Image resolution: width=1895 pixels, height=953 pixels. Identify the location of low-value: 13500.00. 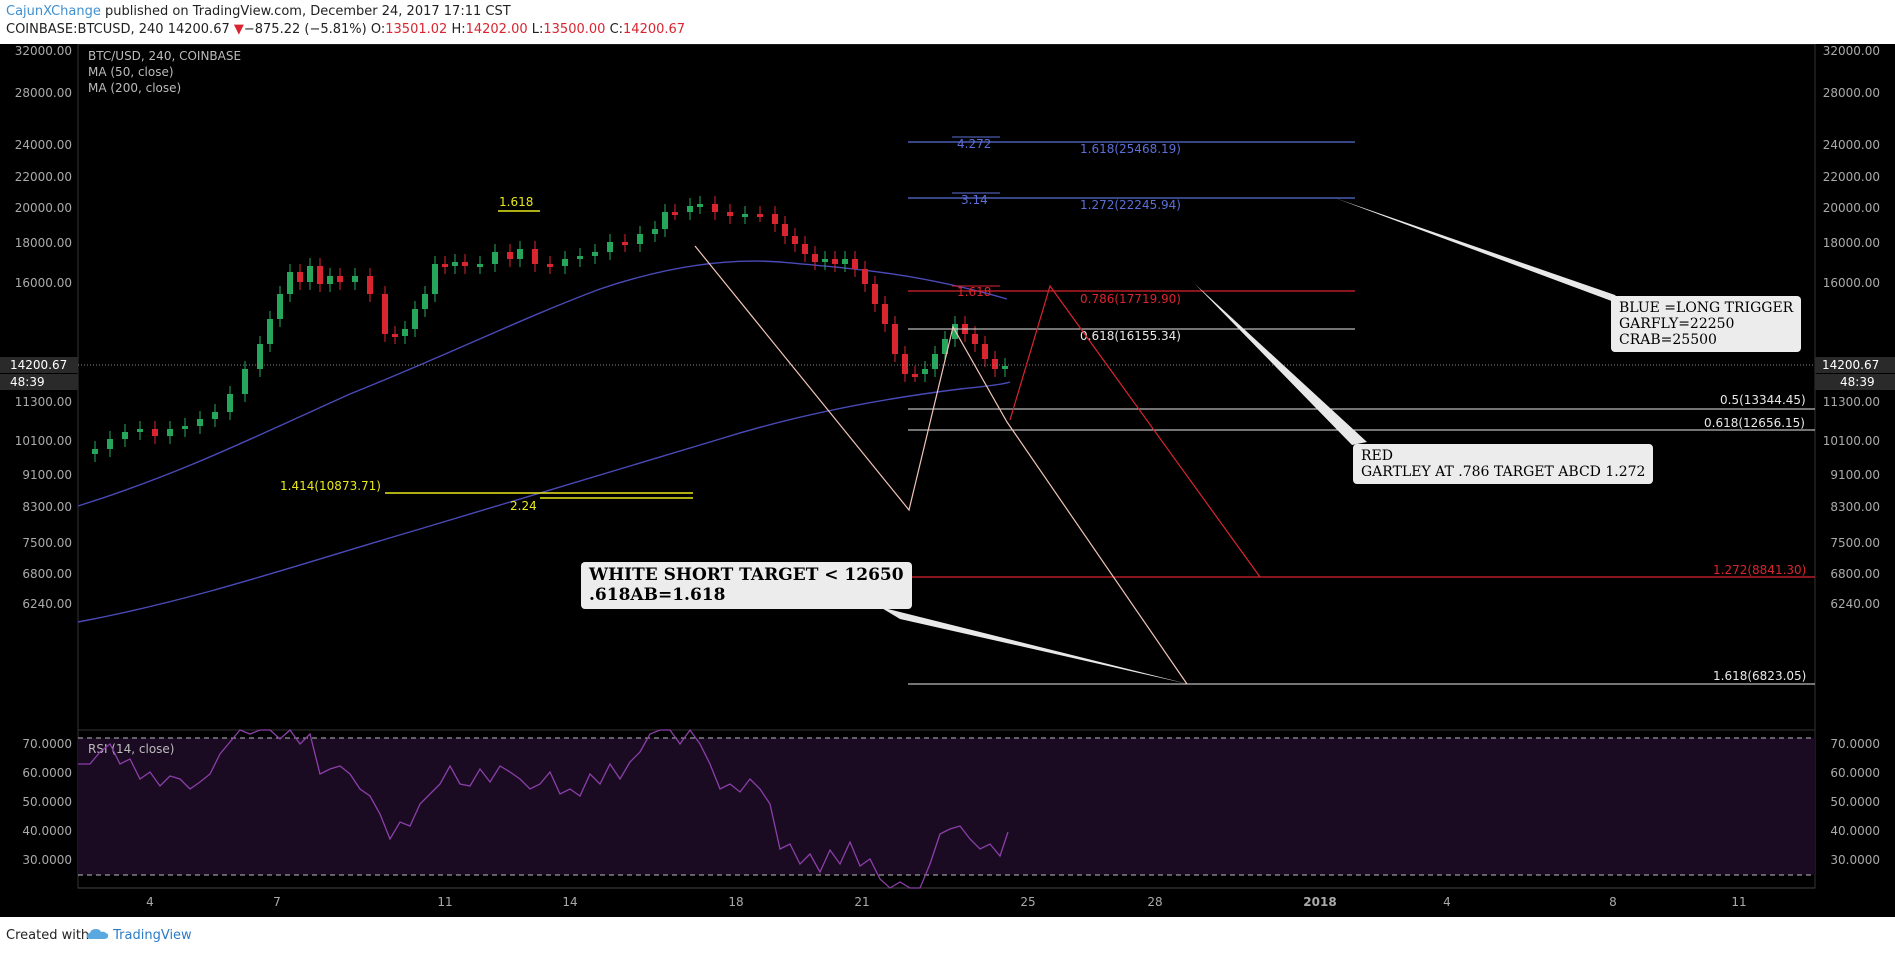
(574, 29).